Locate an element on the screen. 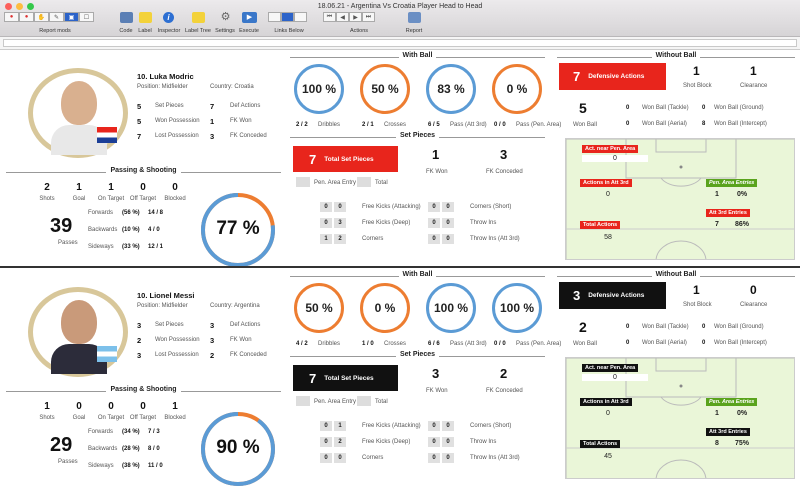 The height and width of the screenshot is (489, 800). pen-area-entries-count: 1 is located at coordinates (717, 194).